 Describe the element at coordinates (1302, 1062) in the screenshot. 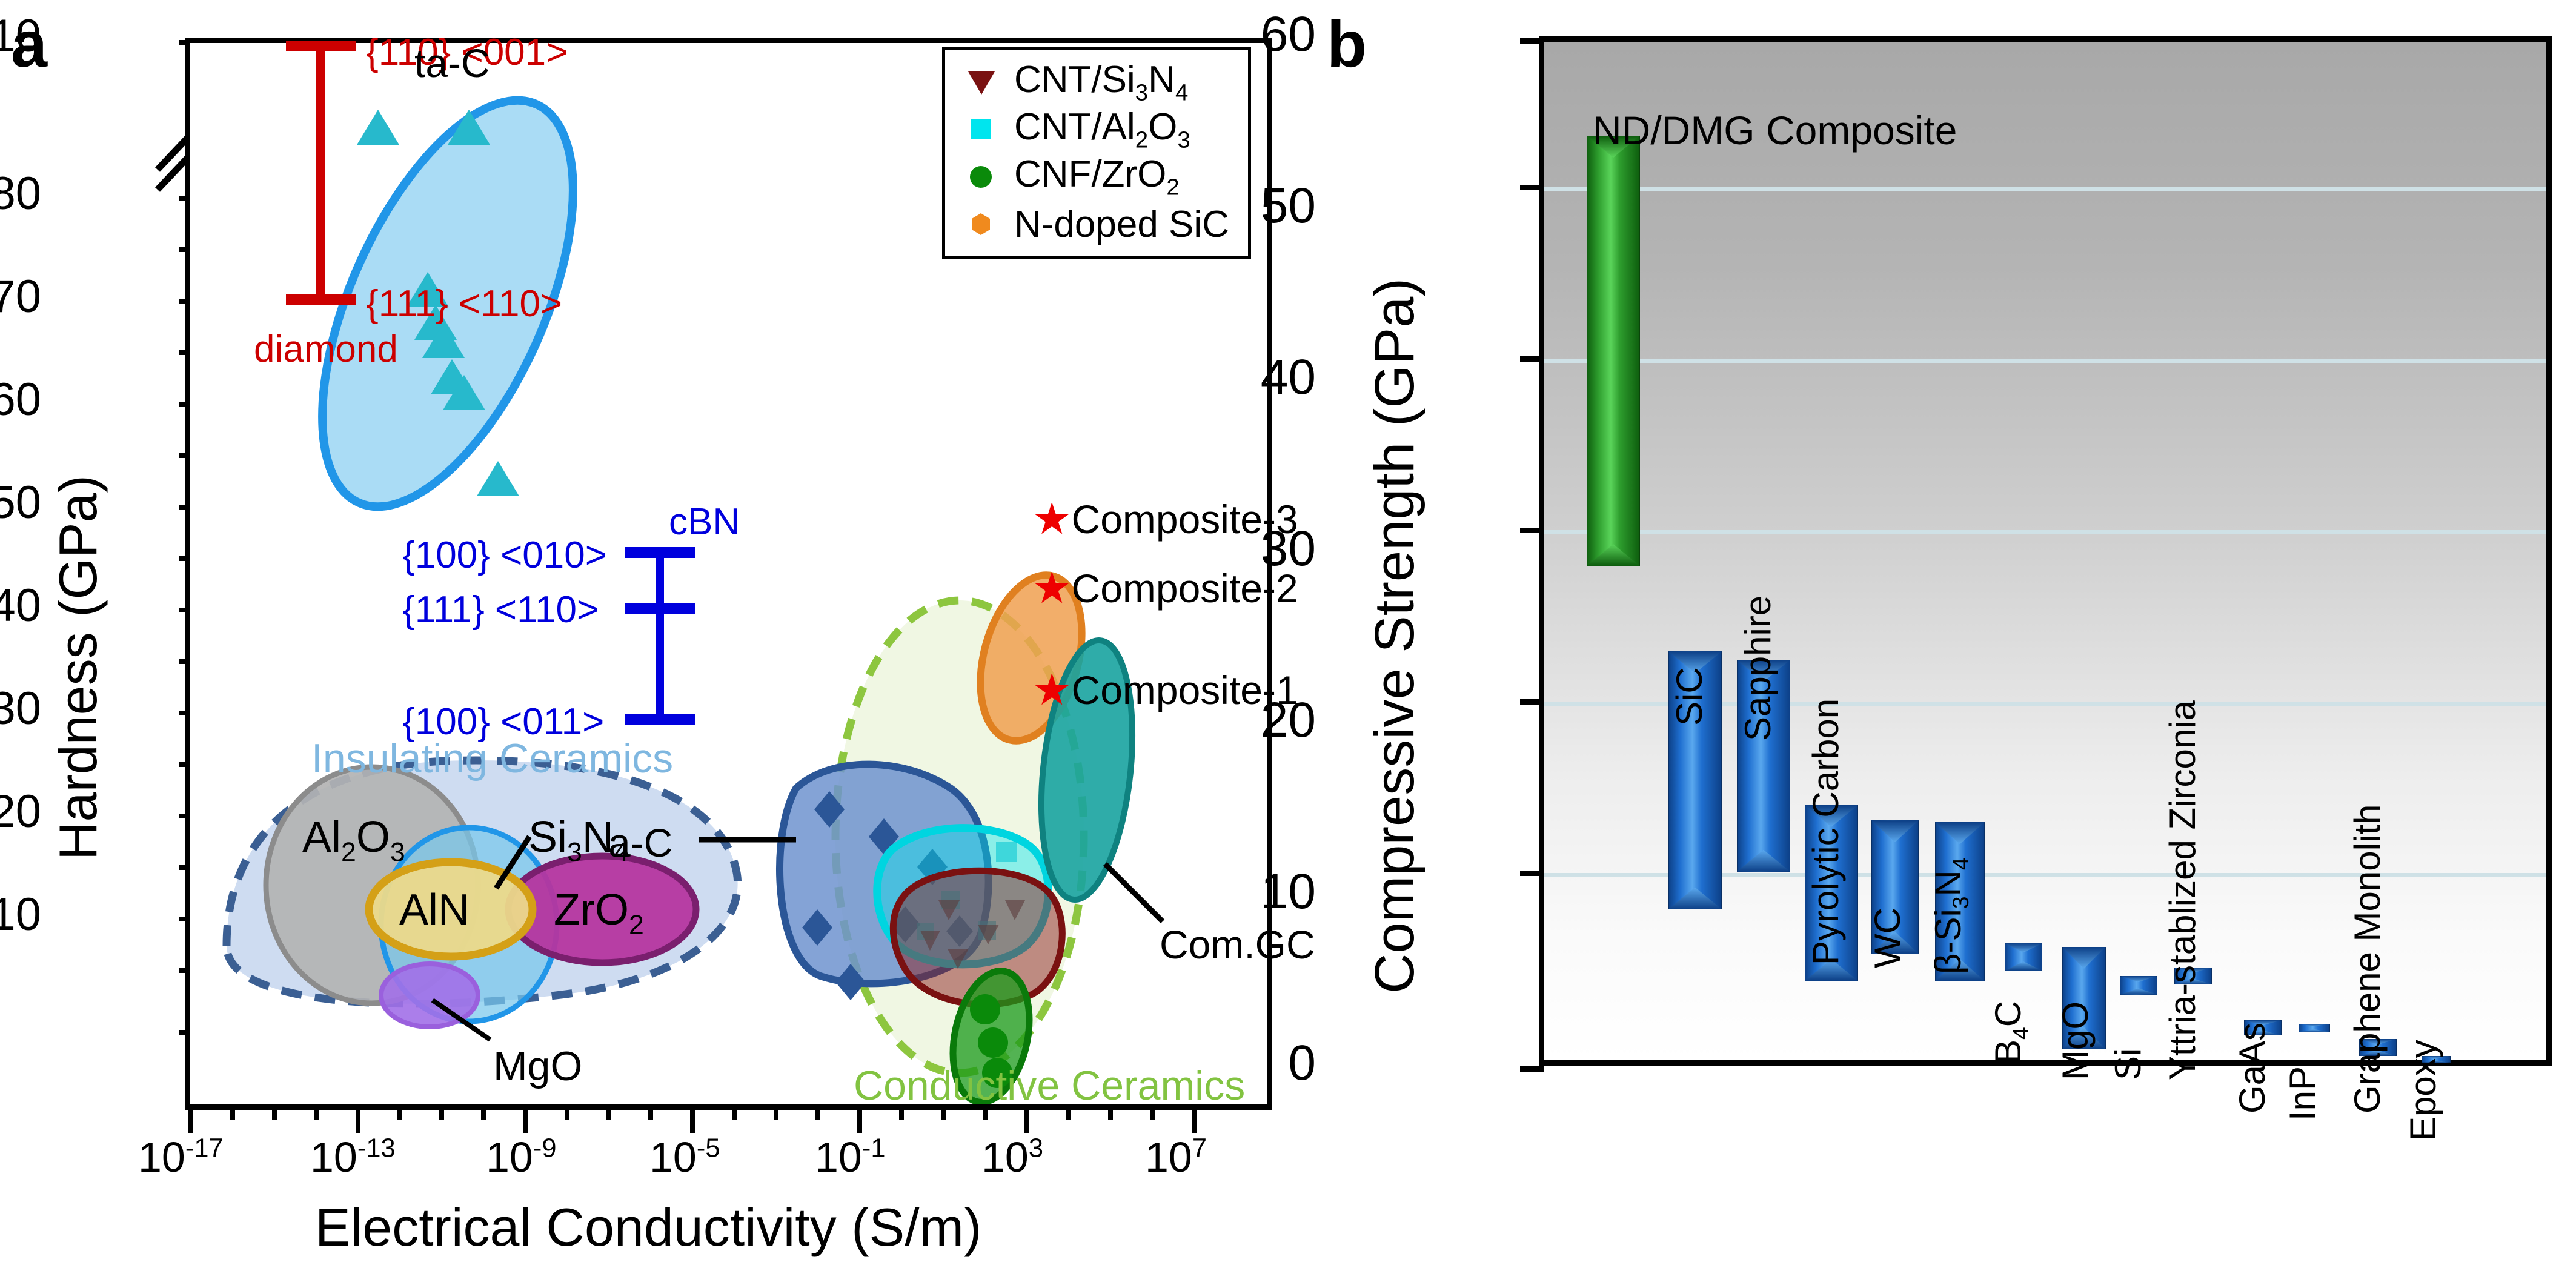

I see `b-y-tick-label-0: 0` at that location.